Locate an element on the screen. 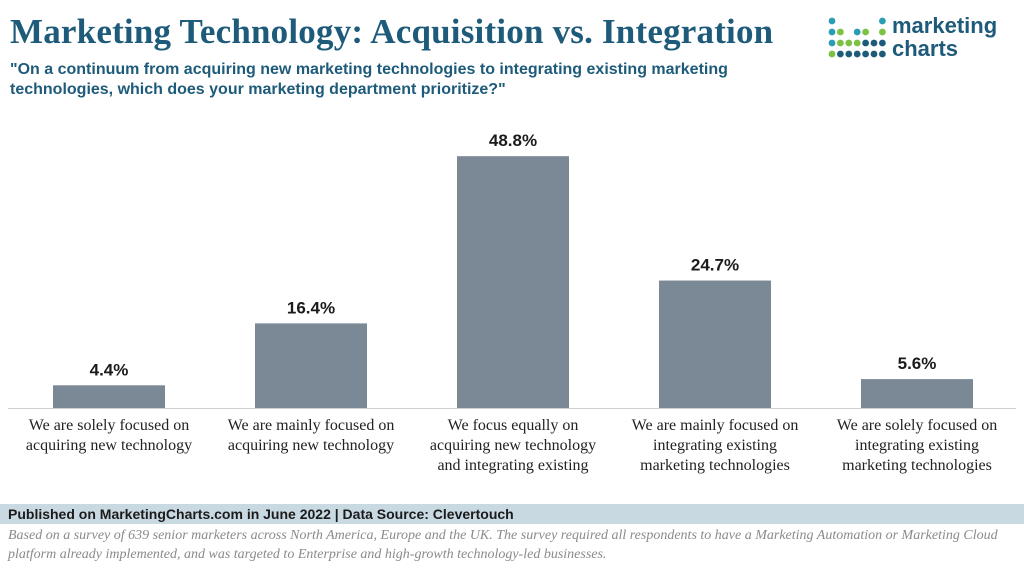 Image resolution: width=1024 pixels, height=569 pixels. logo-dots-icon is located at coordinates (857, 37).